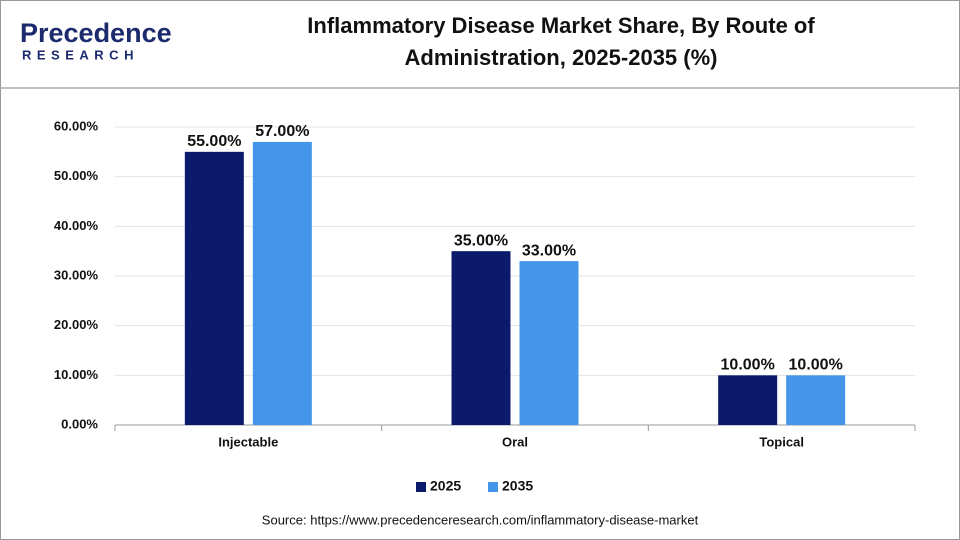 Image resolution: width=960 pixels, height=540 pixels. Describe the element at coordinates (445, 486) in the screenshot. I see `legend-label: 2025` at that location.